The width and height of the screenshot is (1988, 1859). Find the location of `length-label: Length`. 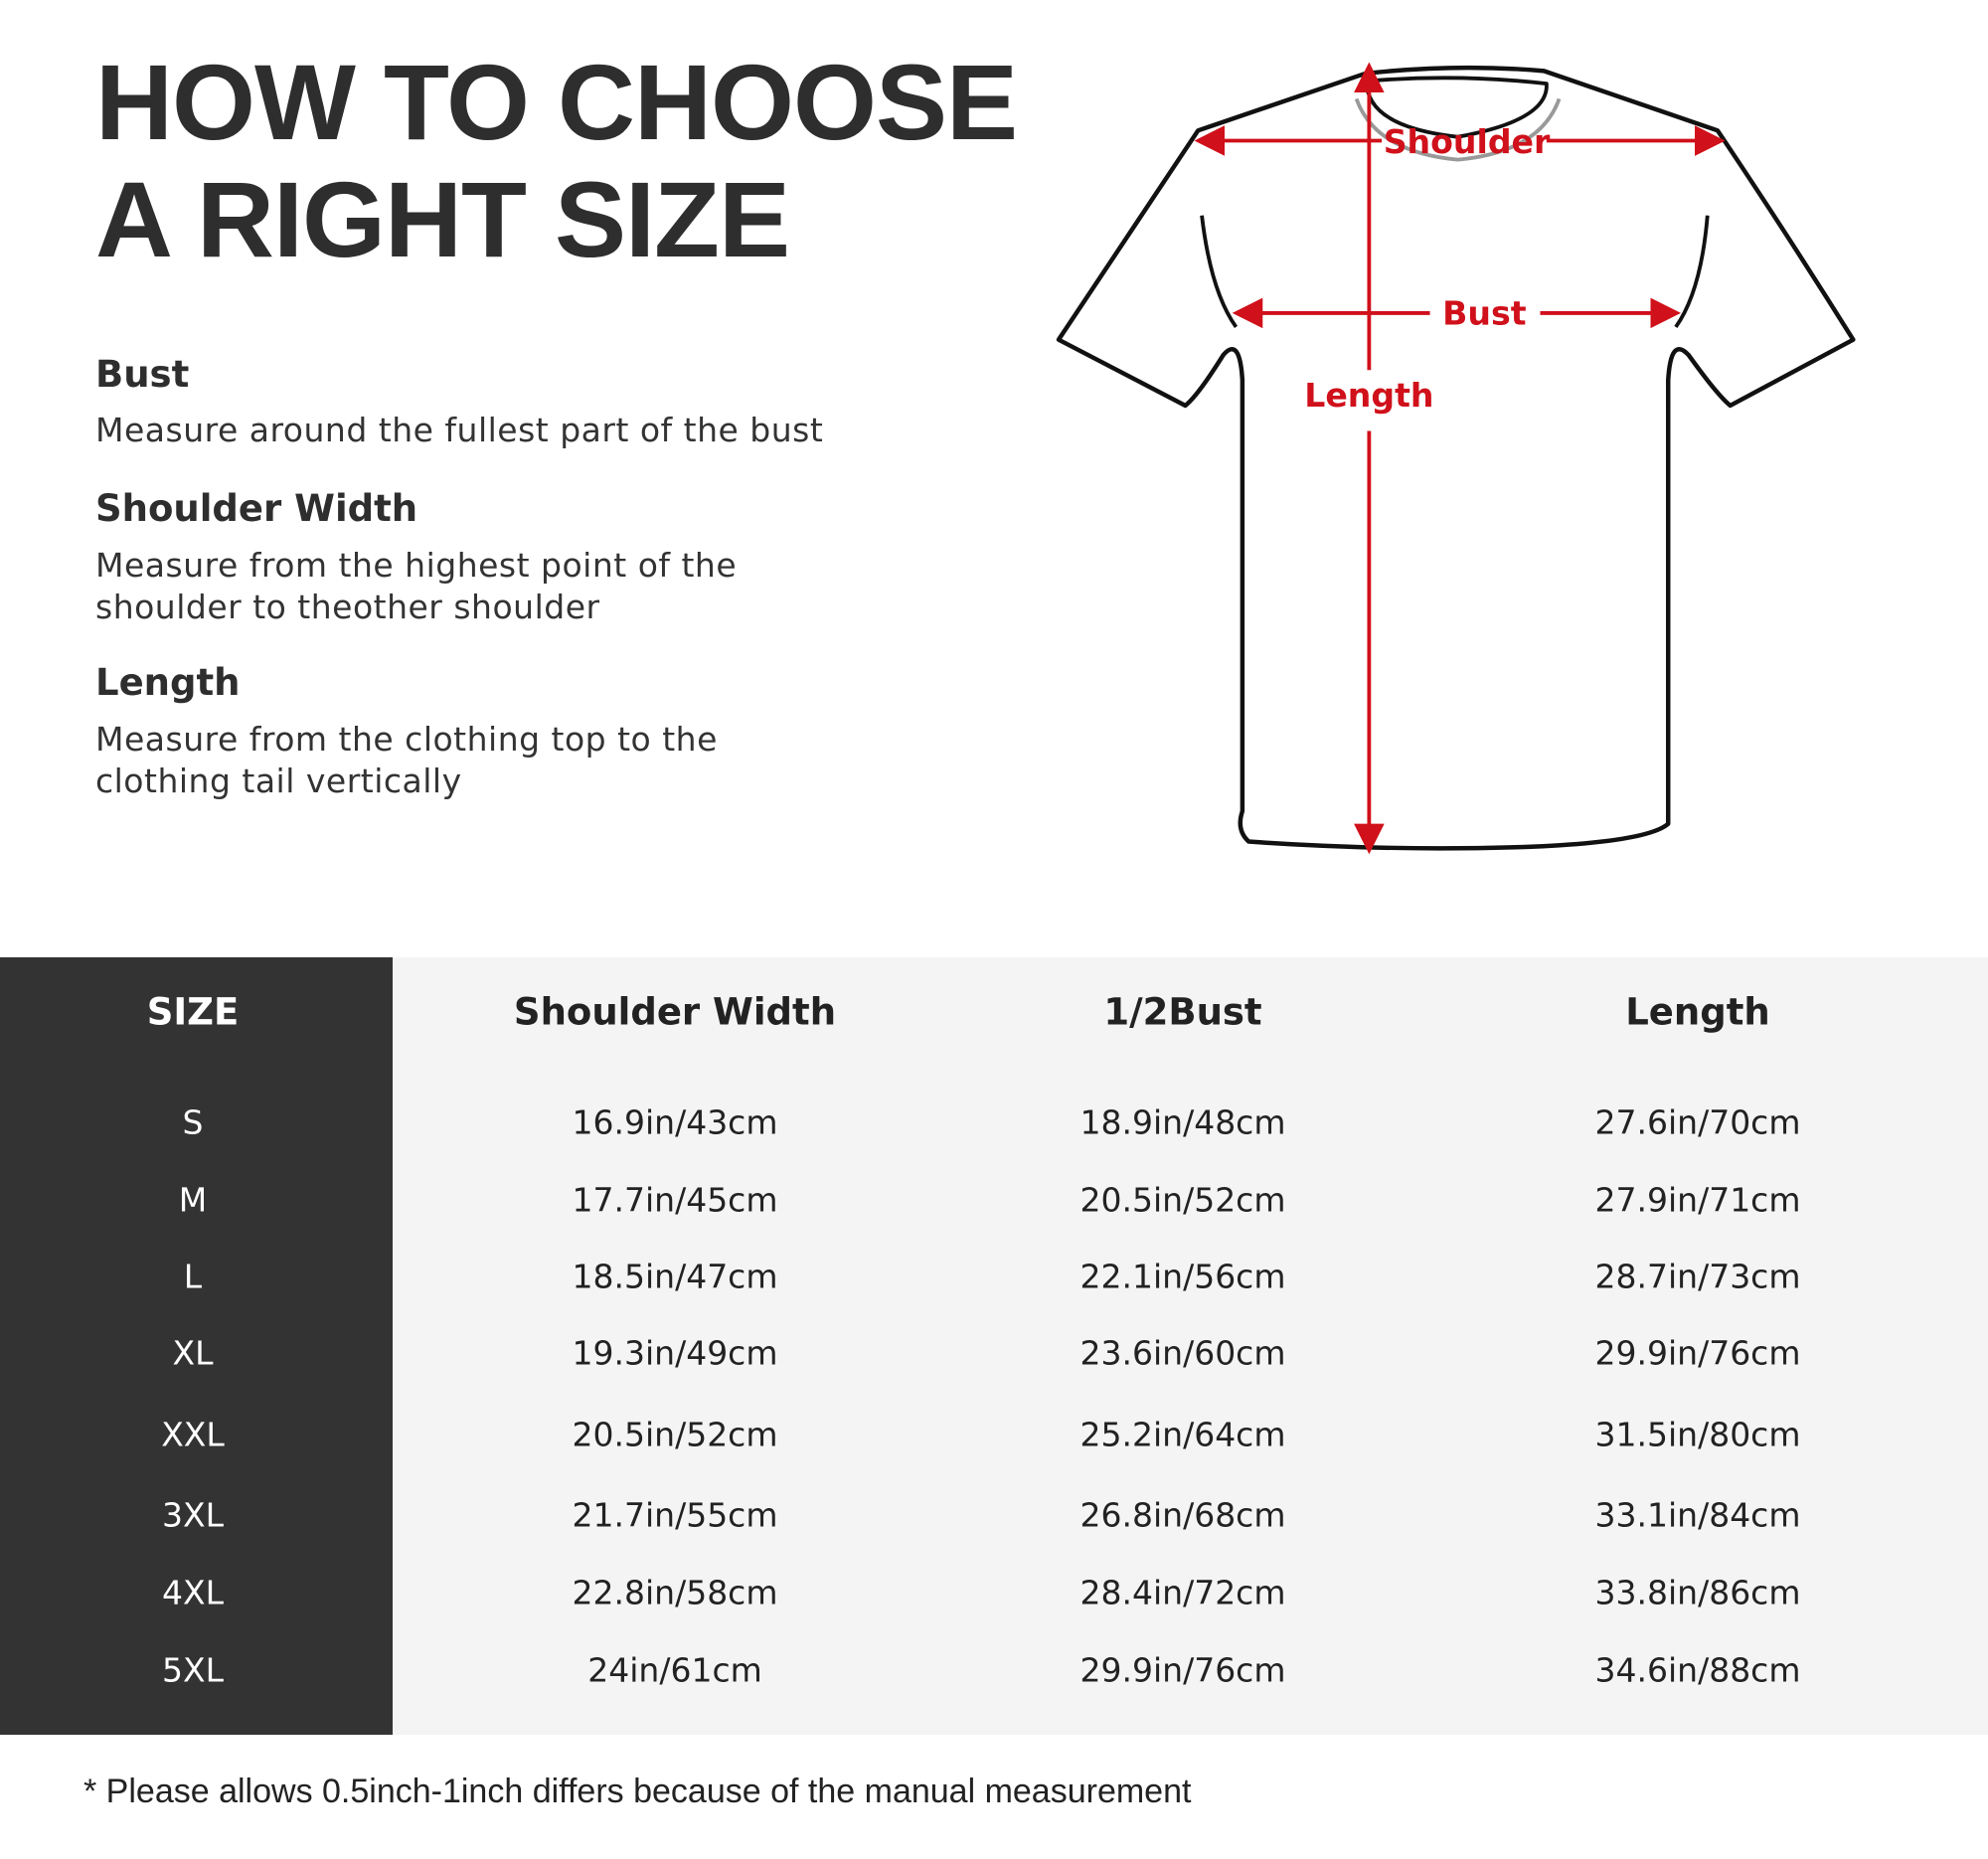

length-label: Length is located at coordinates (1368, 395).